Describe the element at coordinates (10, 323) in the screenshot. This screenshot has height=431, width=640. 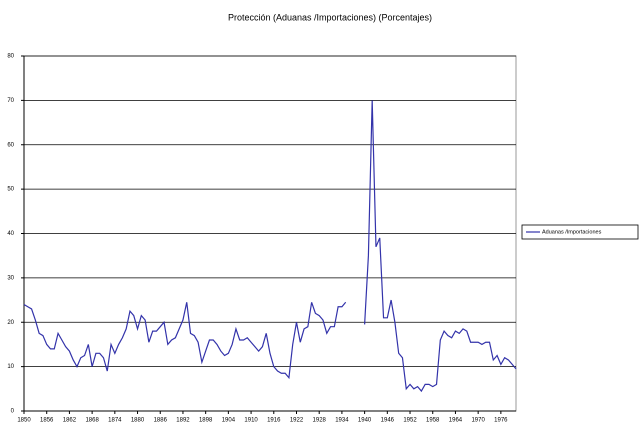
I see `y-tick-label: 20` at that location.